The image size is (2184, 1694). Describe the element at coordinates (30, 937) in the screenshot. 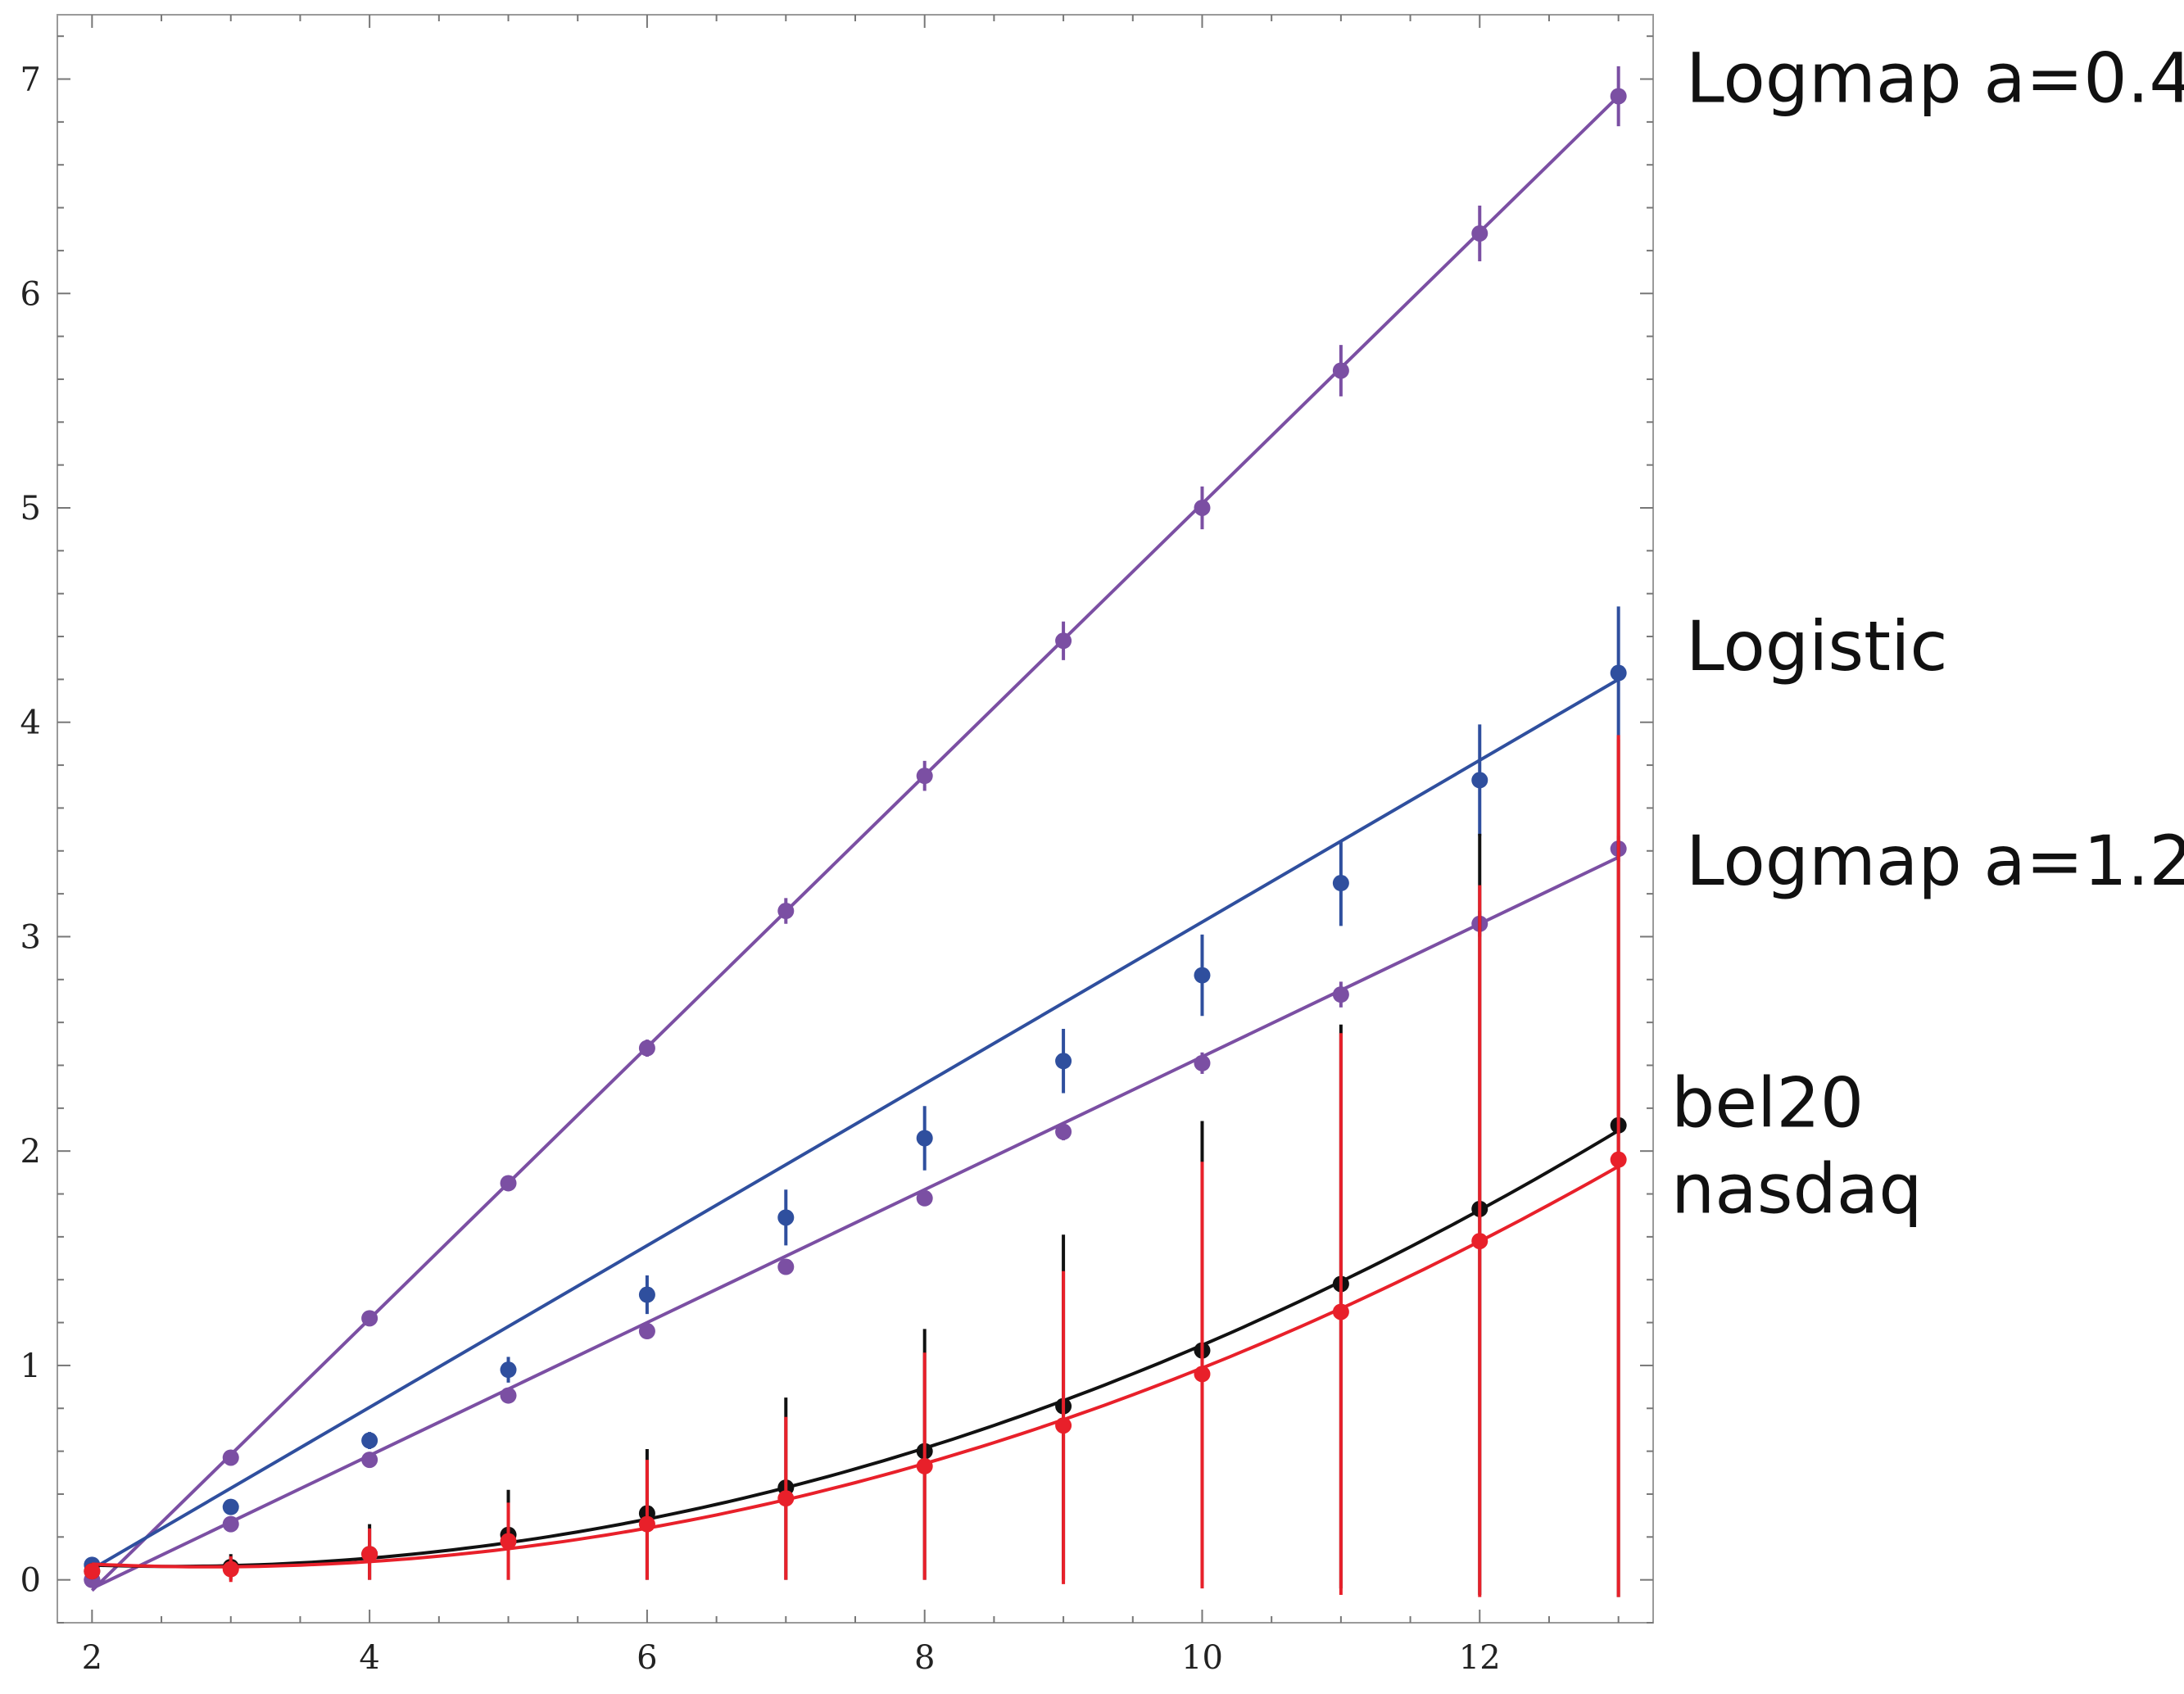

I see `y-tick-label: 3` at that location.